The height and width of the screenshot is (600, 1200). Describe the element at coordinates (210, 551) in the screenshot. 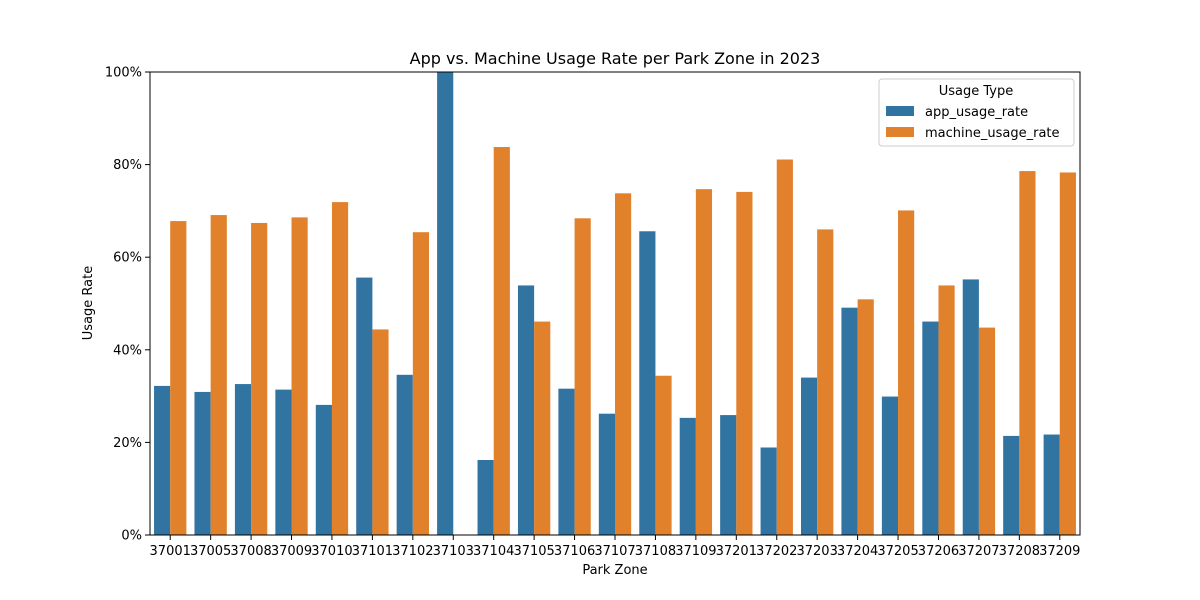

I see `x-tick-label: 37005` at that location.